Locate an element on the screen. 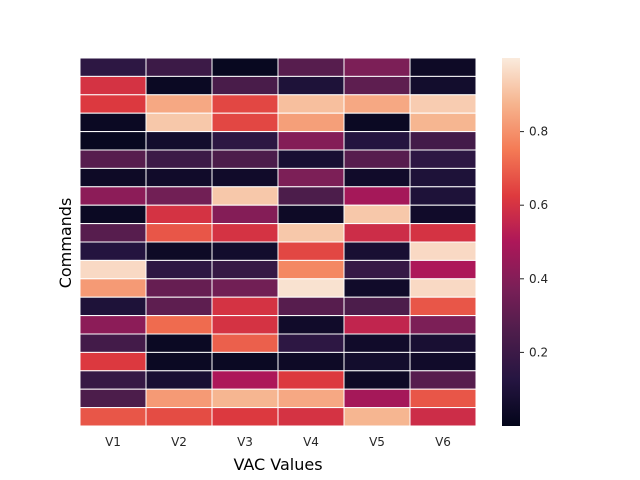 The image size is (640, 480). colorbar-tick-label: 0.6 is located at coordinates (538, 205).